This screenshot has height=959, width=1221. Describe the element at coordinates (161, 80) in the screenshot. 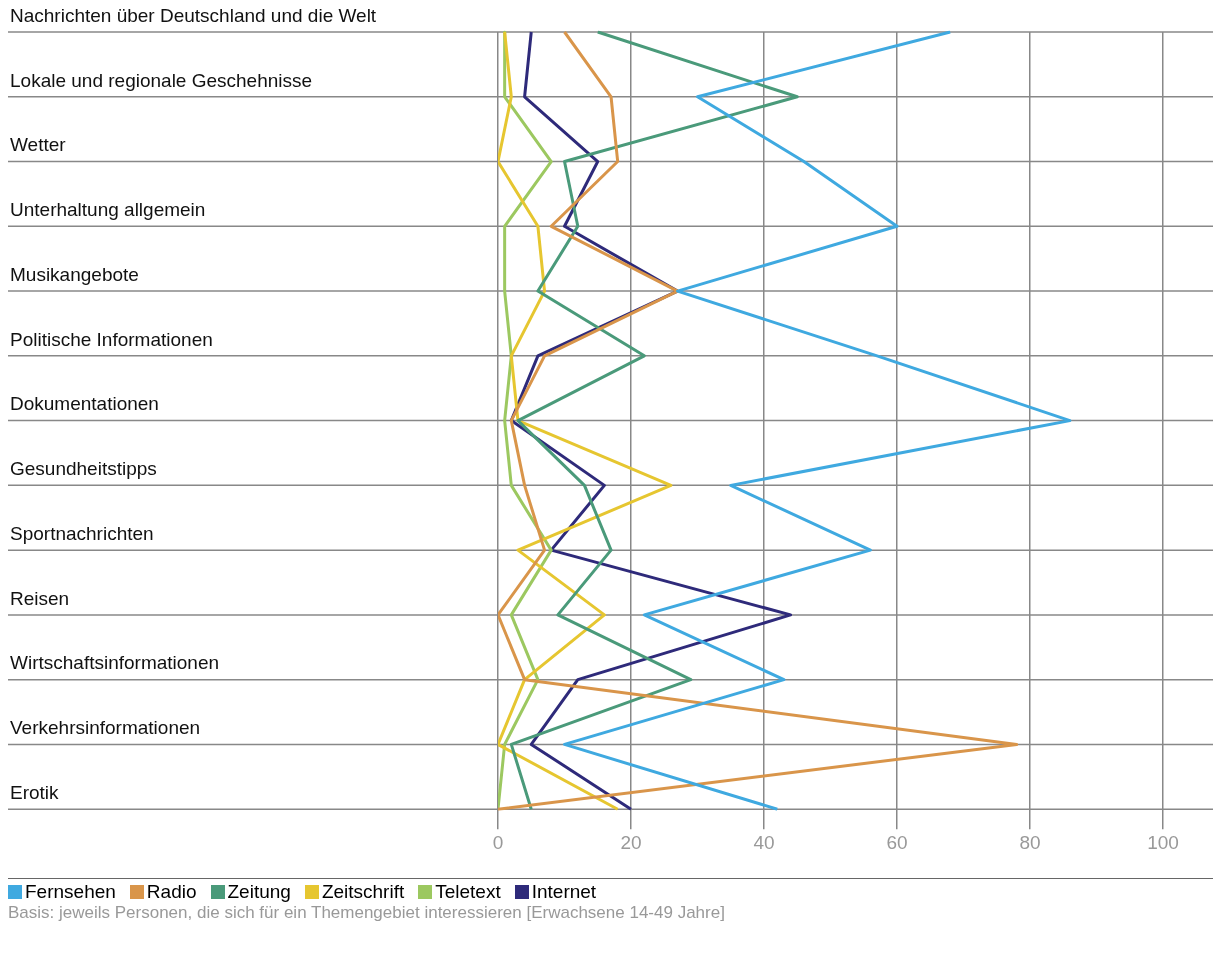

I see `y-tick-label: Lokale und regionale Geschehnisse` at that location.